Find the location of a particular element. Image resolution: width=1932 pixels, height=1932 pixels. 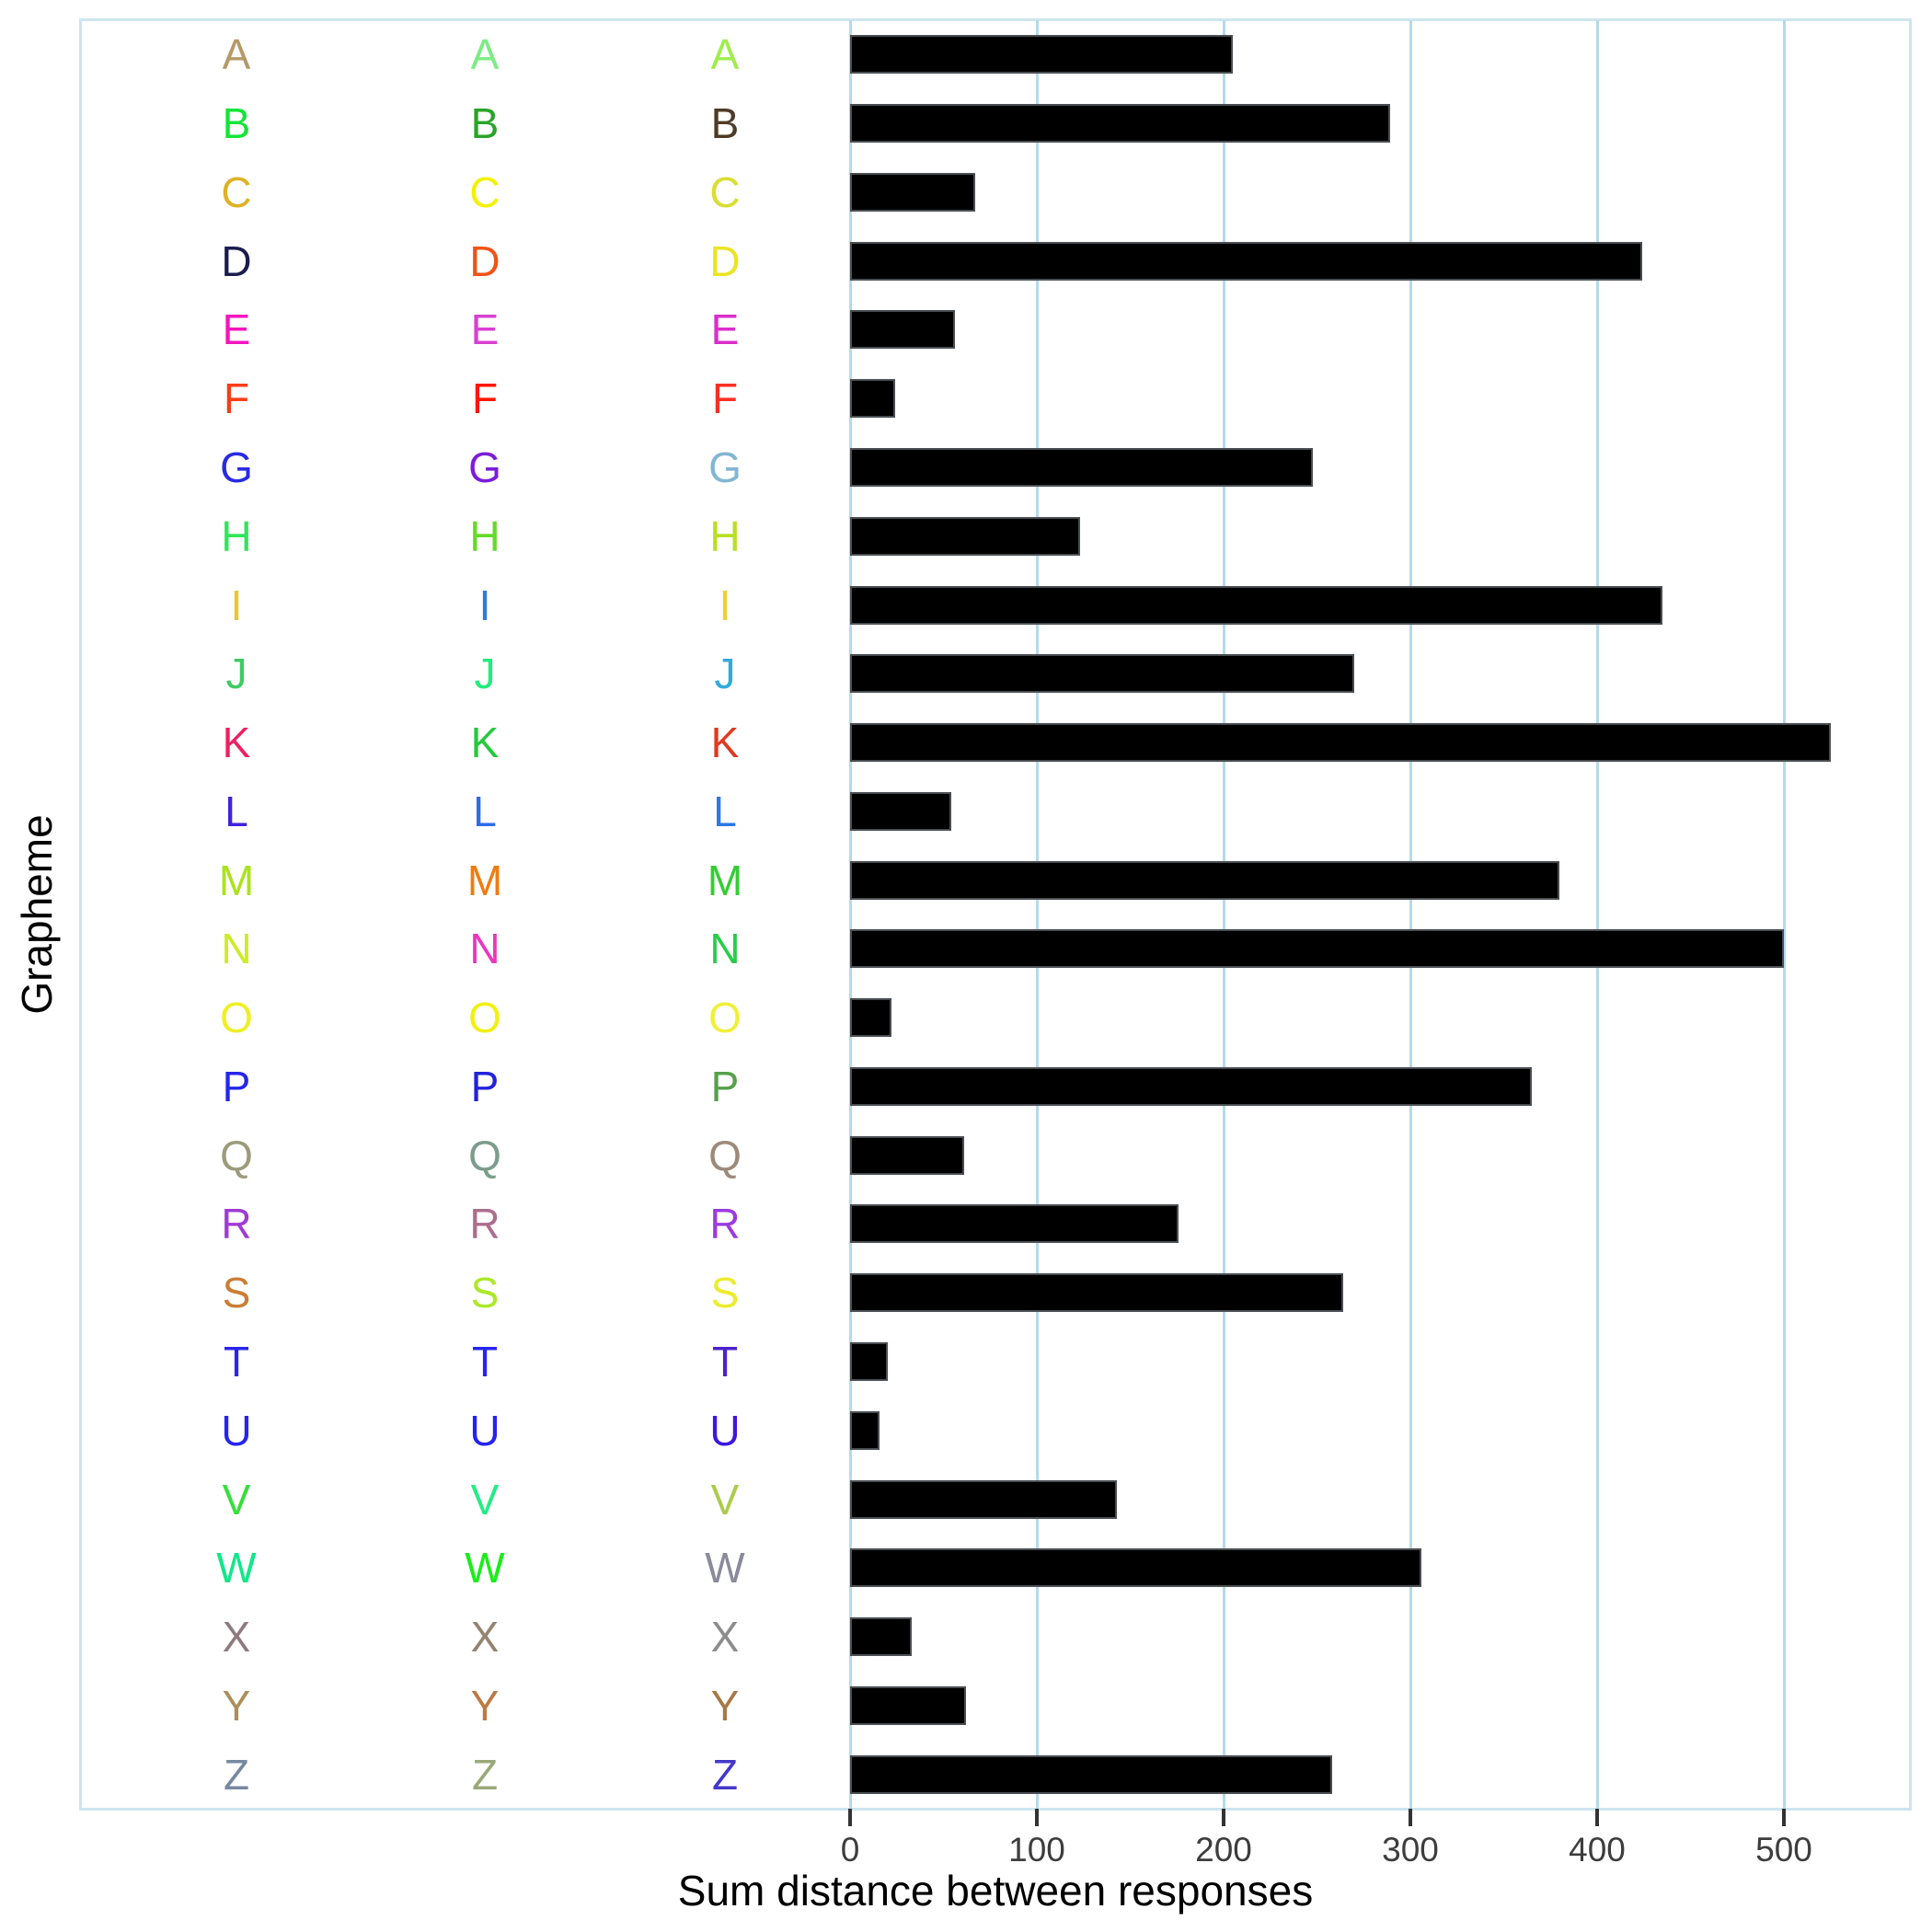

bar-A is located at coordinates (1042, 55).